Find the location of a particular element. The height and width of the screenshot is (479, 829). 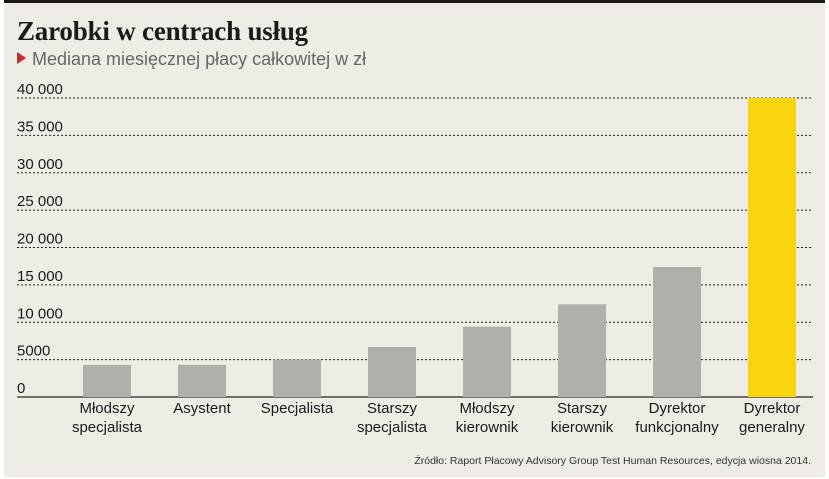

y-tick-label: 20 000 is located at coordinates (40, 239).